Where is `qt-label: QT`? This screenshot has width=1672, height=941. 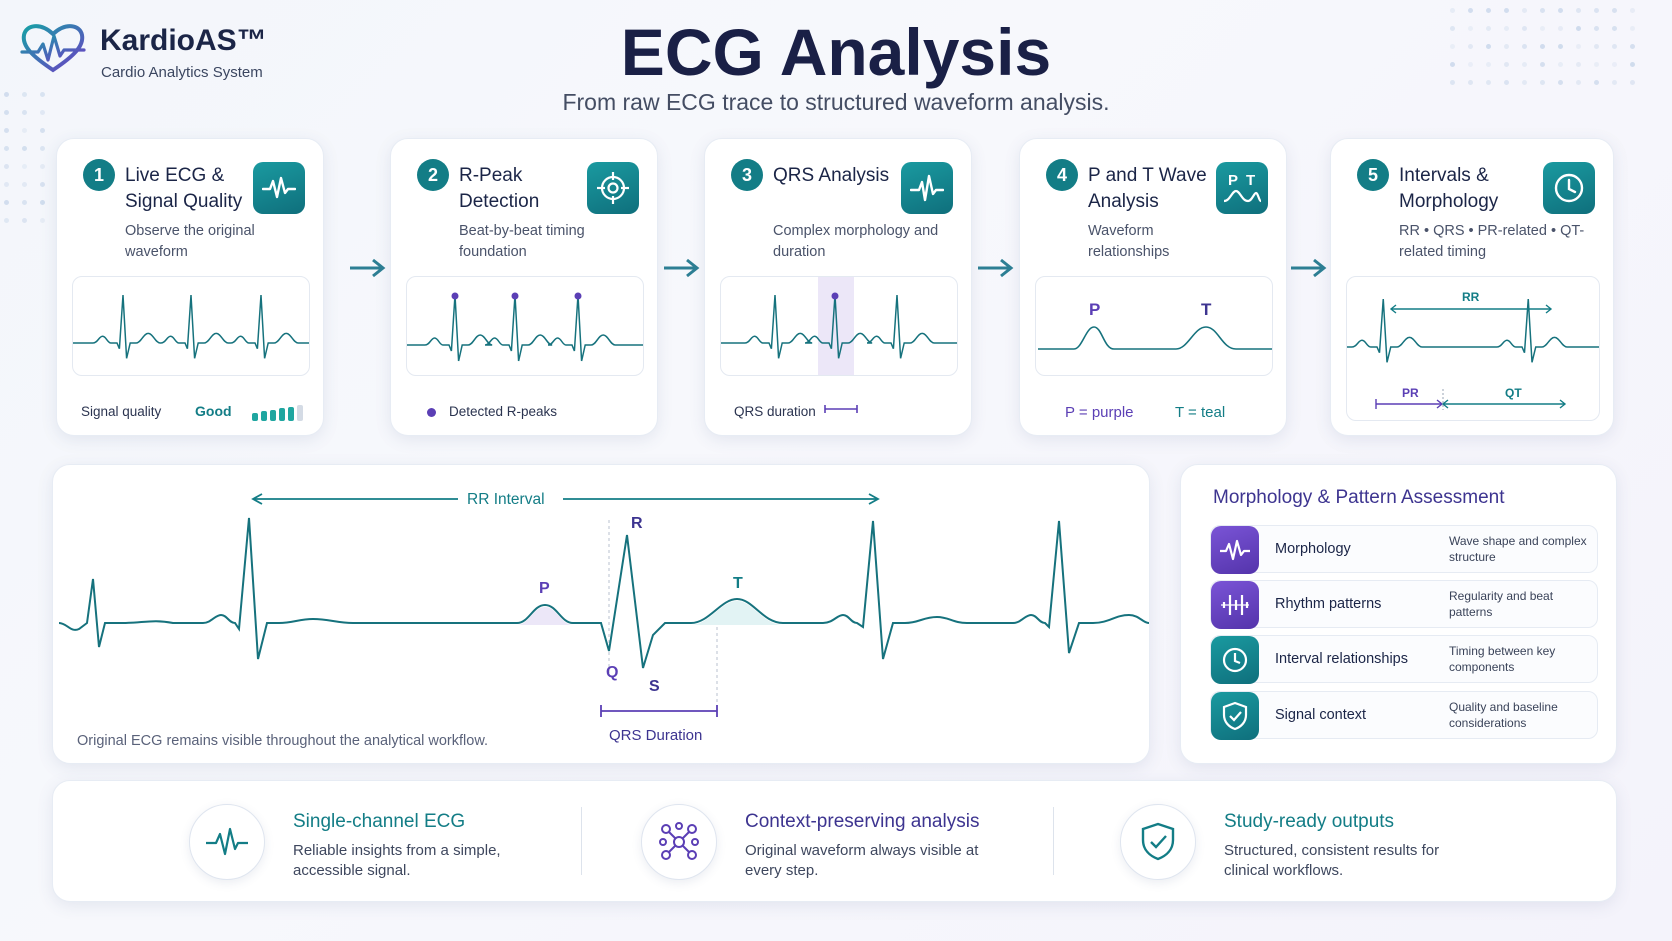
qt-label: QT is located at coordinates (1513, 393).